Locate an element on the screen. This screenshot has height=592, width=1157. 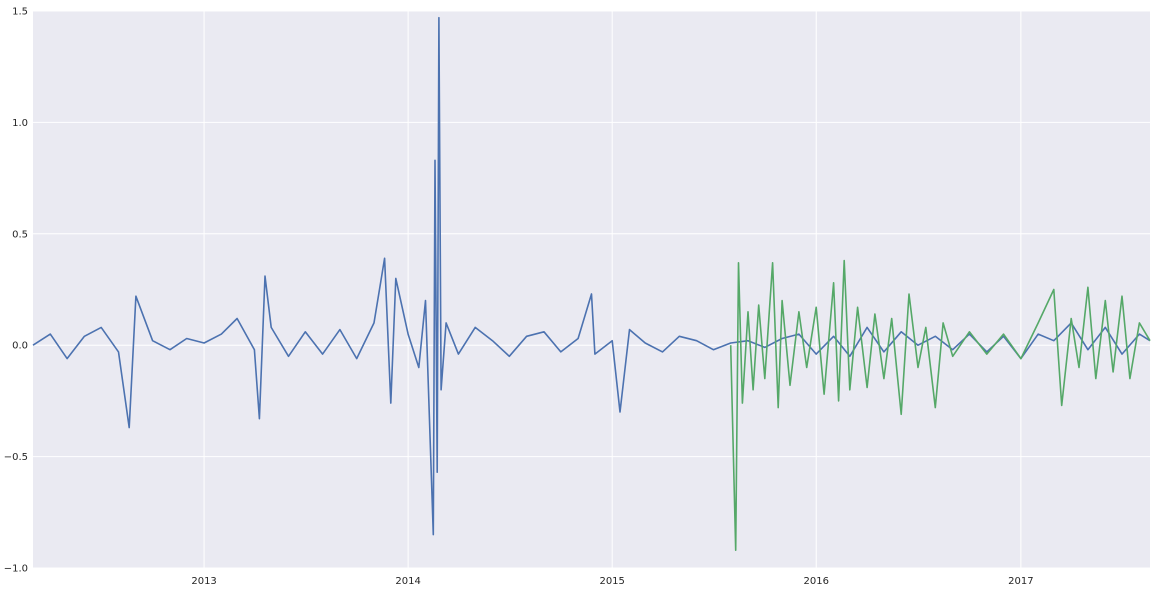
y-tick-label: 1.0 is located at coordinates (20, 123).